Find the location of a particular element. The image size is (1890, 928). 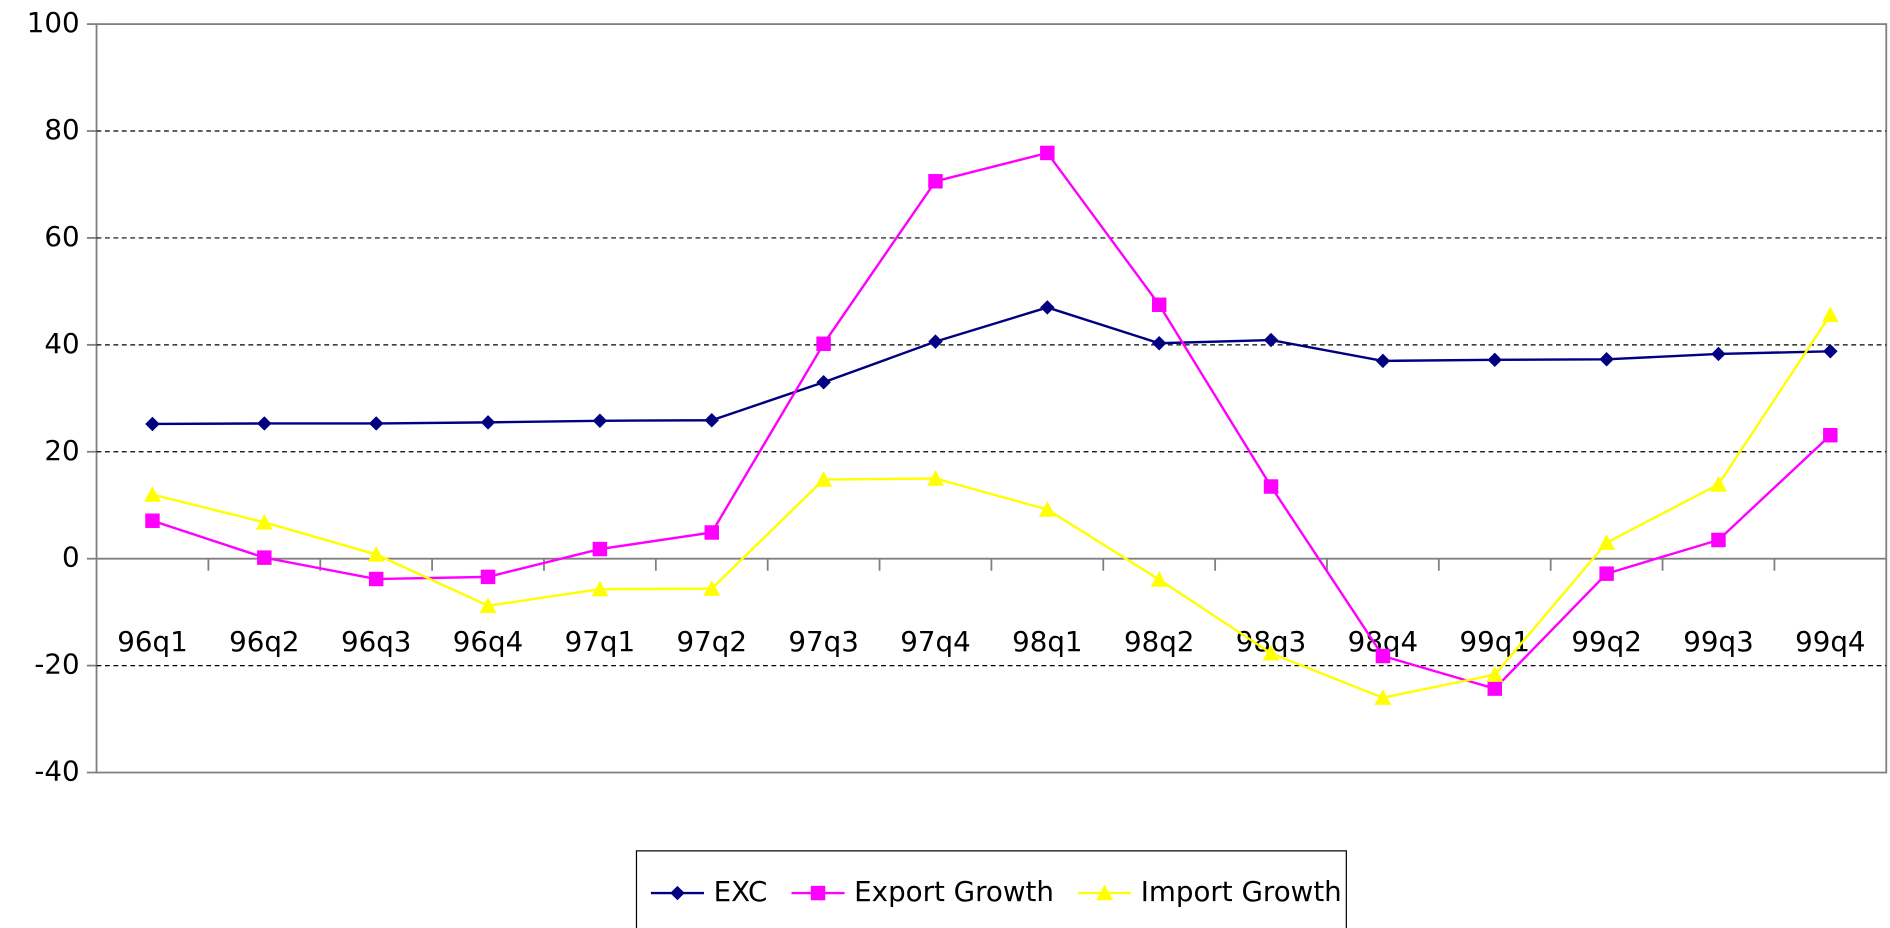

y-tick-label: 100 is located at coordinates (53, 22).